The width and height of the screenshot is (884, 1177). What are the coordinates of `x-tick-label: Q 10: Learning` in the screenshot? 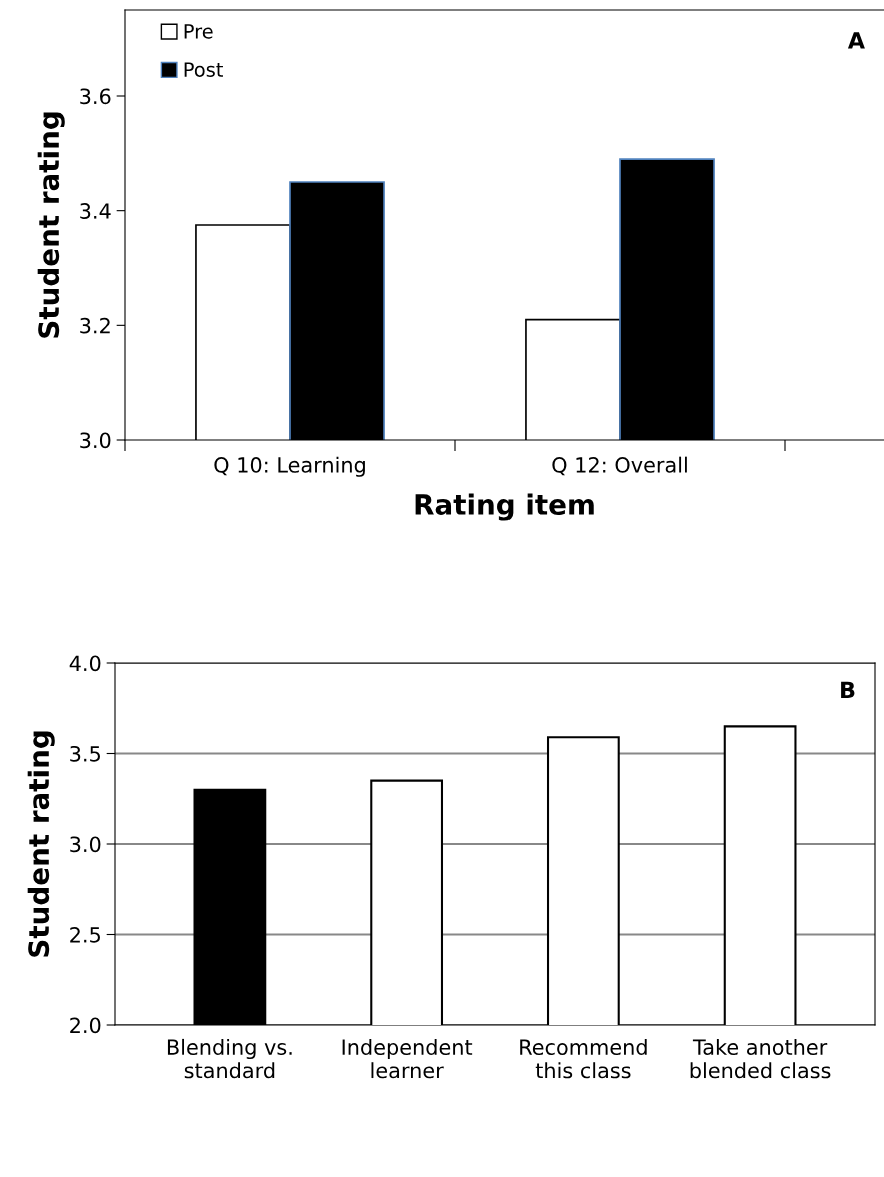 It's located at (289, 466).